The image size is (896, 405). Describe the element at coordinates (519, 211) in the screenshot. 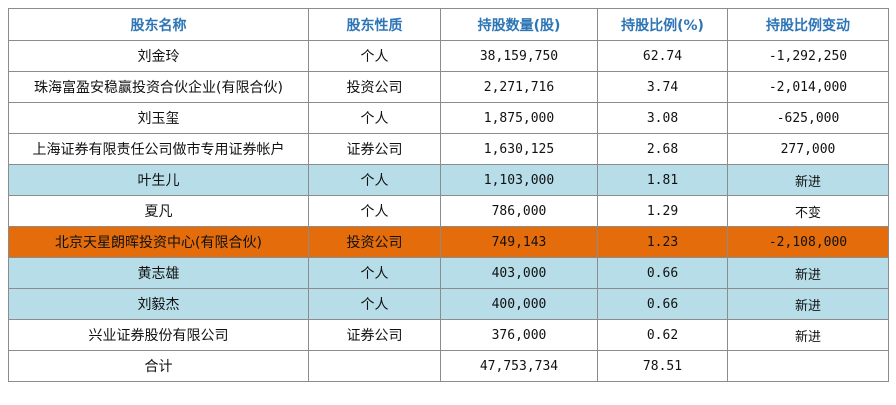

I see `table-cell: 786,000` at that location.